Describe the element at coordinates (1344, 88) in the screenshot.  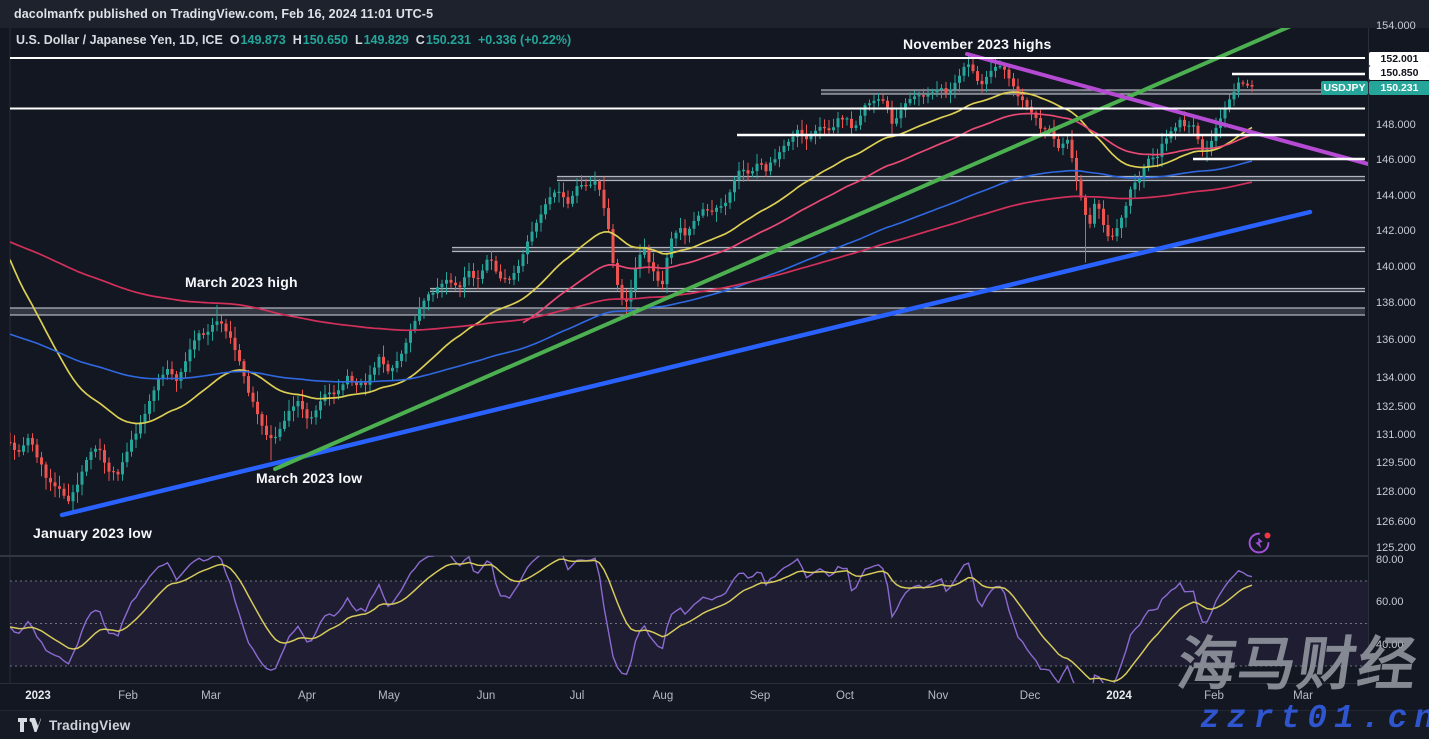
I see `last-price-symbol-tag: USDJPY` at that location.